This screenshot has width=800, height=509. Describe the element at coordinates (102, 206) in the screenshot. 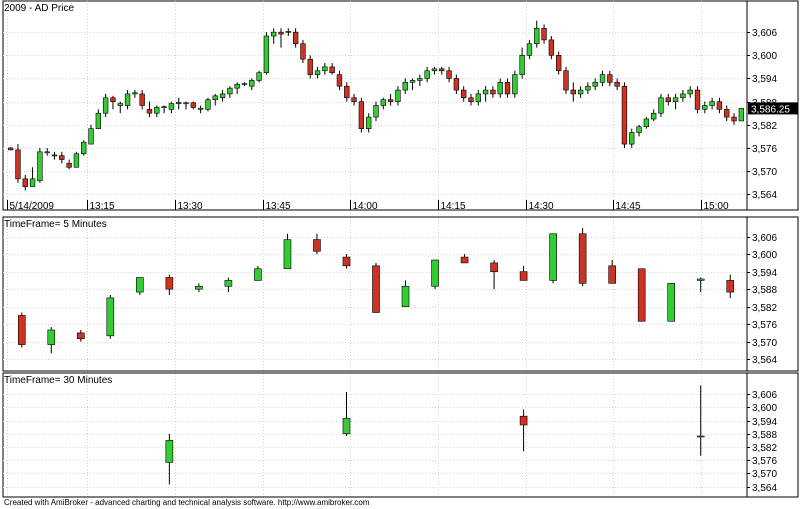

I see `x-tick-label: 13:15` at that location.